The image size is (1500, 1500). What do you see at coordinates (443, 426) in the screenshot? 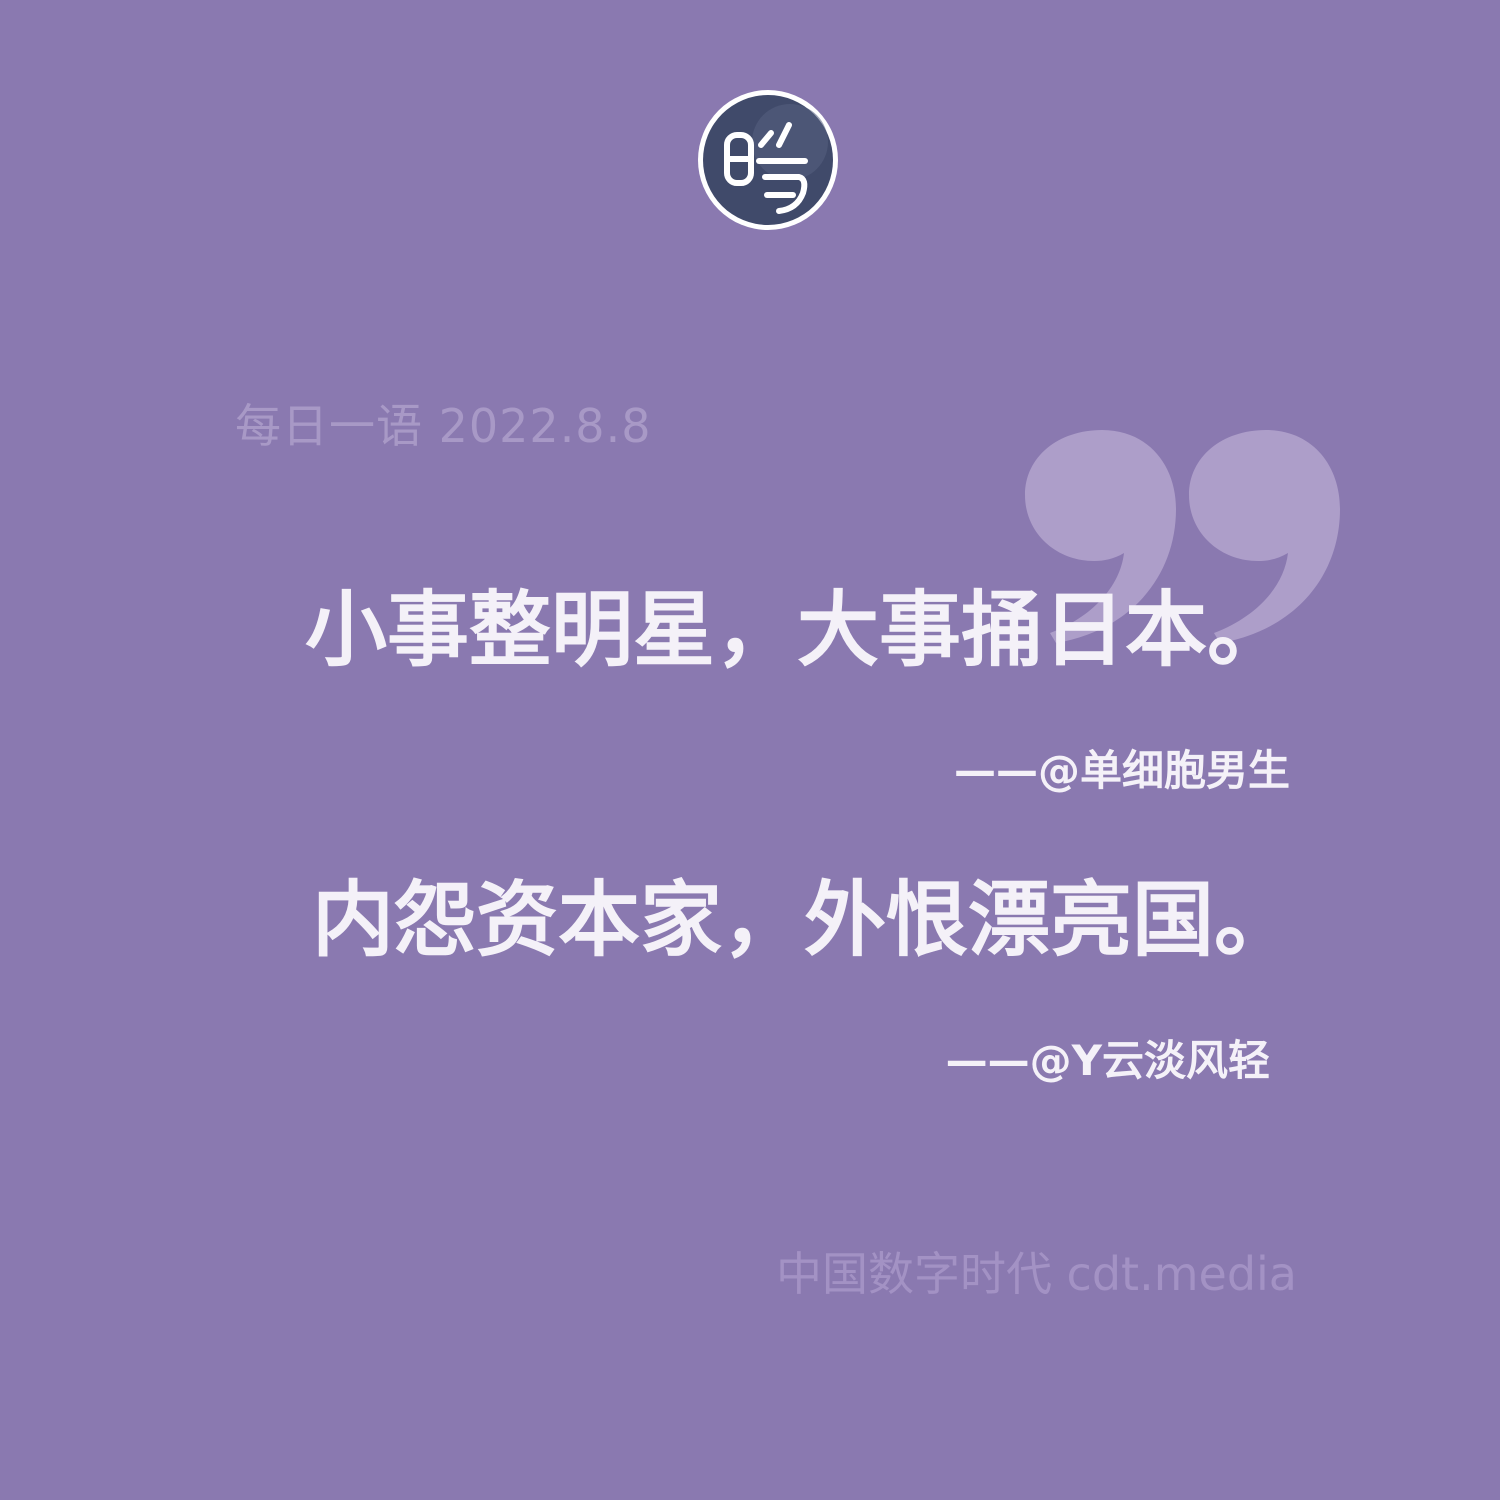
I see `date-heading: 每日一语 2022.8.8` at bounding box center [443, 426].